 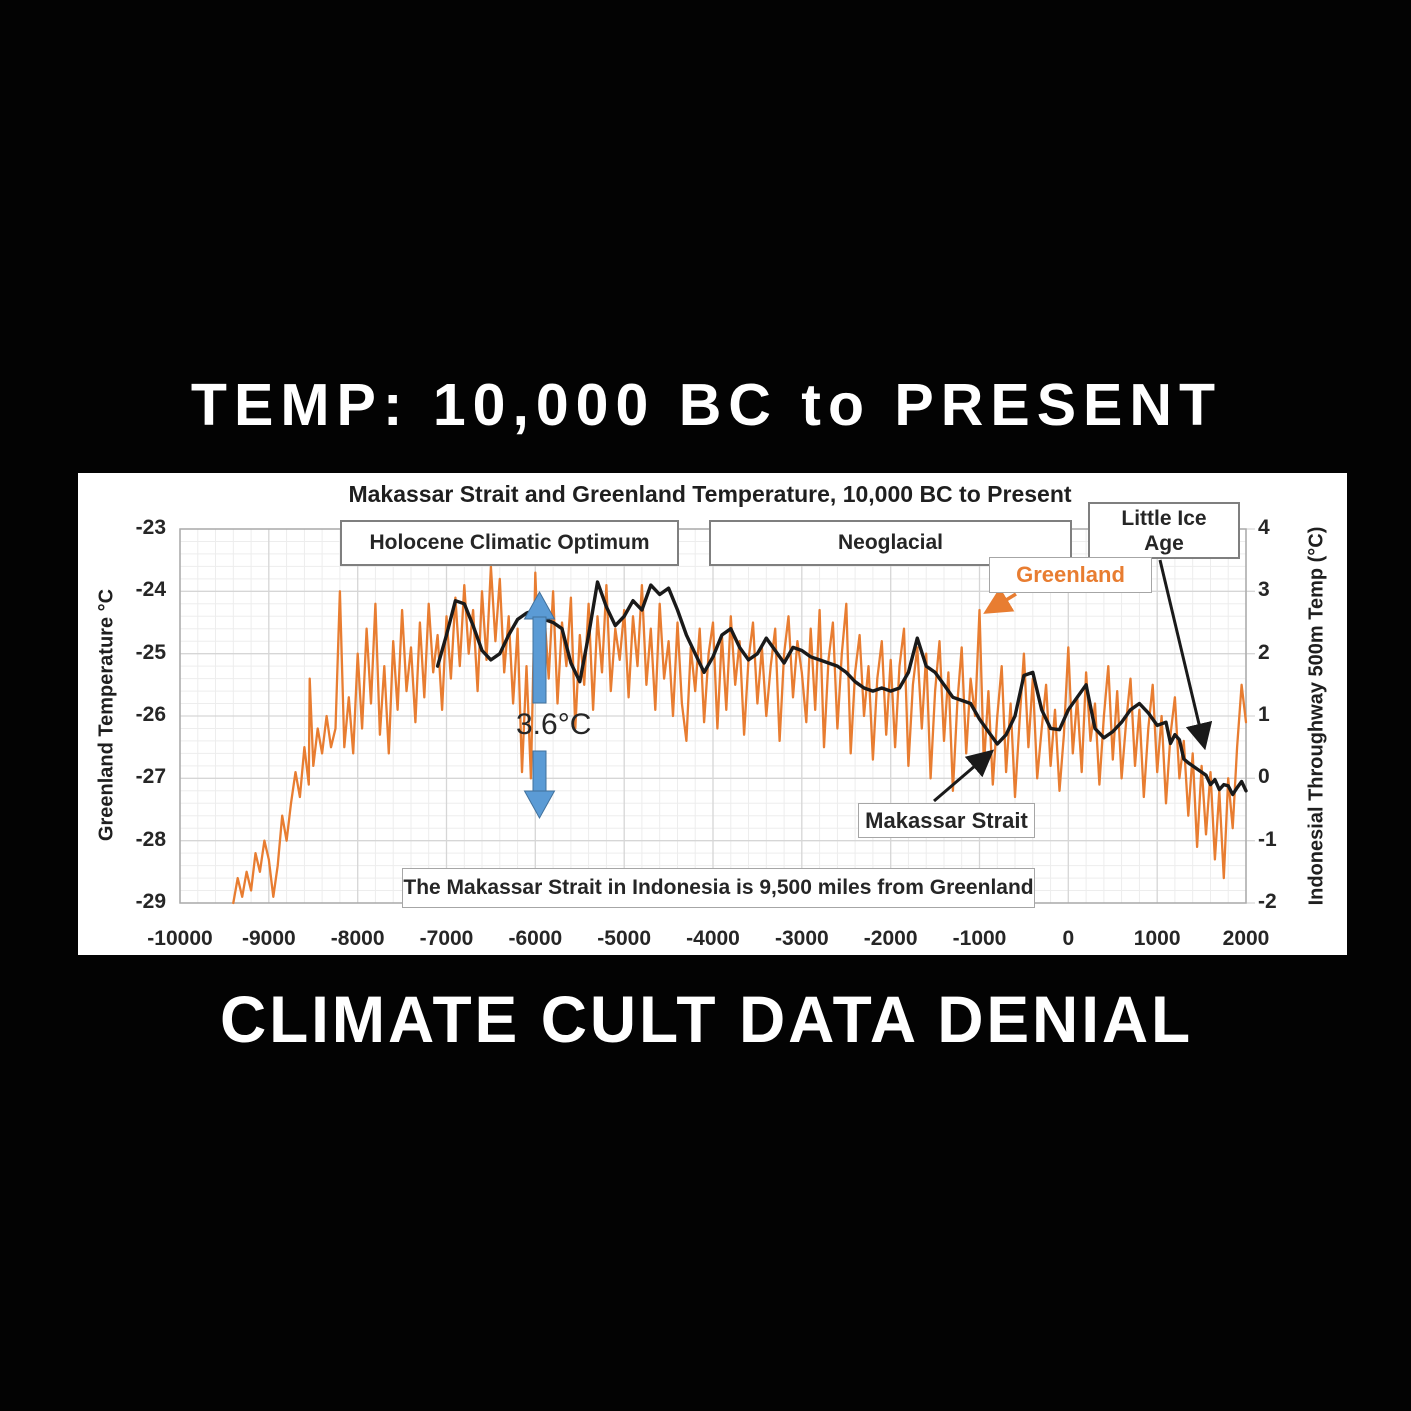 What do you see at coordinates (1267, 901) in the screenshot?
I see `right-tick-label: -2` at bounding box center [1267, 901].